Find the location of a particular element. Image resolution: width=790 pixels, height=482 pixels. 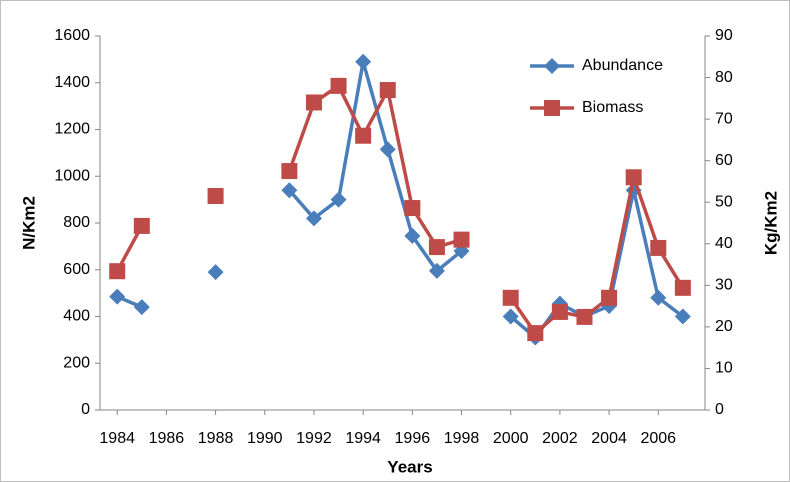

x-tick-label: 1986 is located at coordinates (167, 438).